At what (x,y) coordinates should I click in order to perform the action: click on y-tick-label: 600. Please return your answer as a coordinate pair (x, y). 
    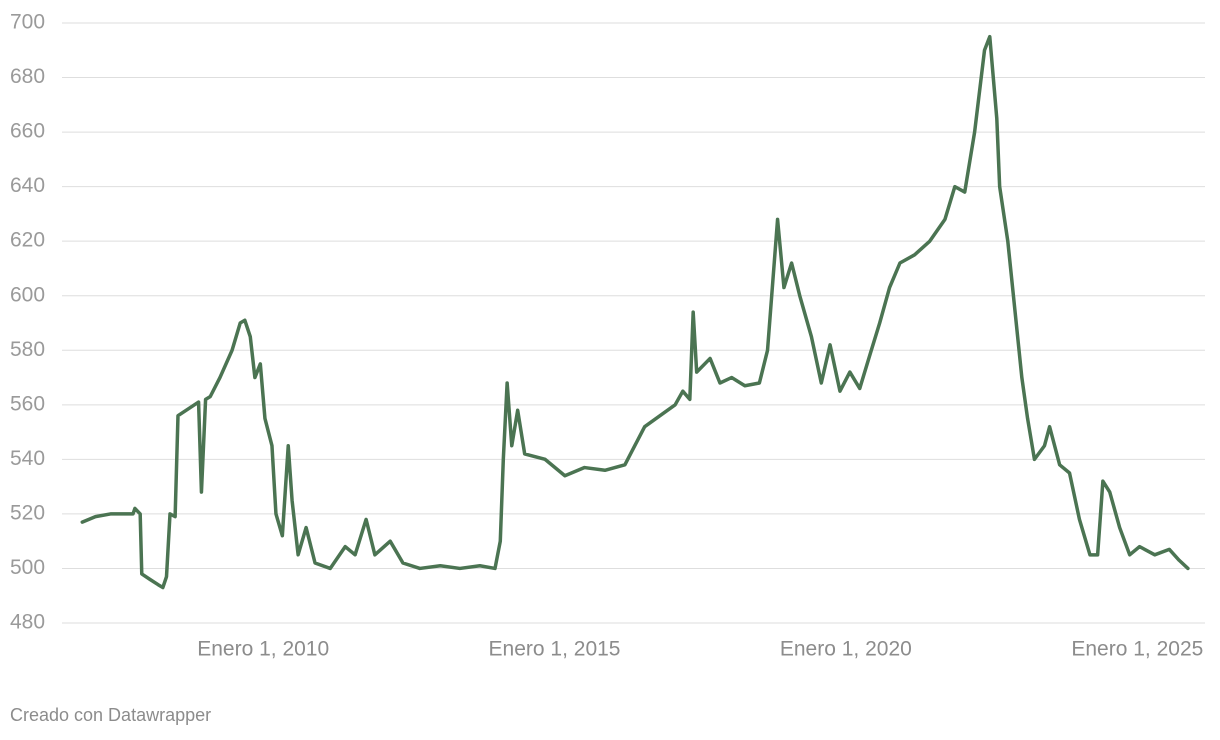
    Looking at the image, I should click on (27, 294).